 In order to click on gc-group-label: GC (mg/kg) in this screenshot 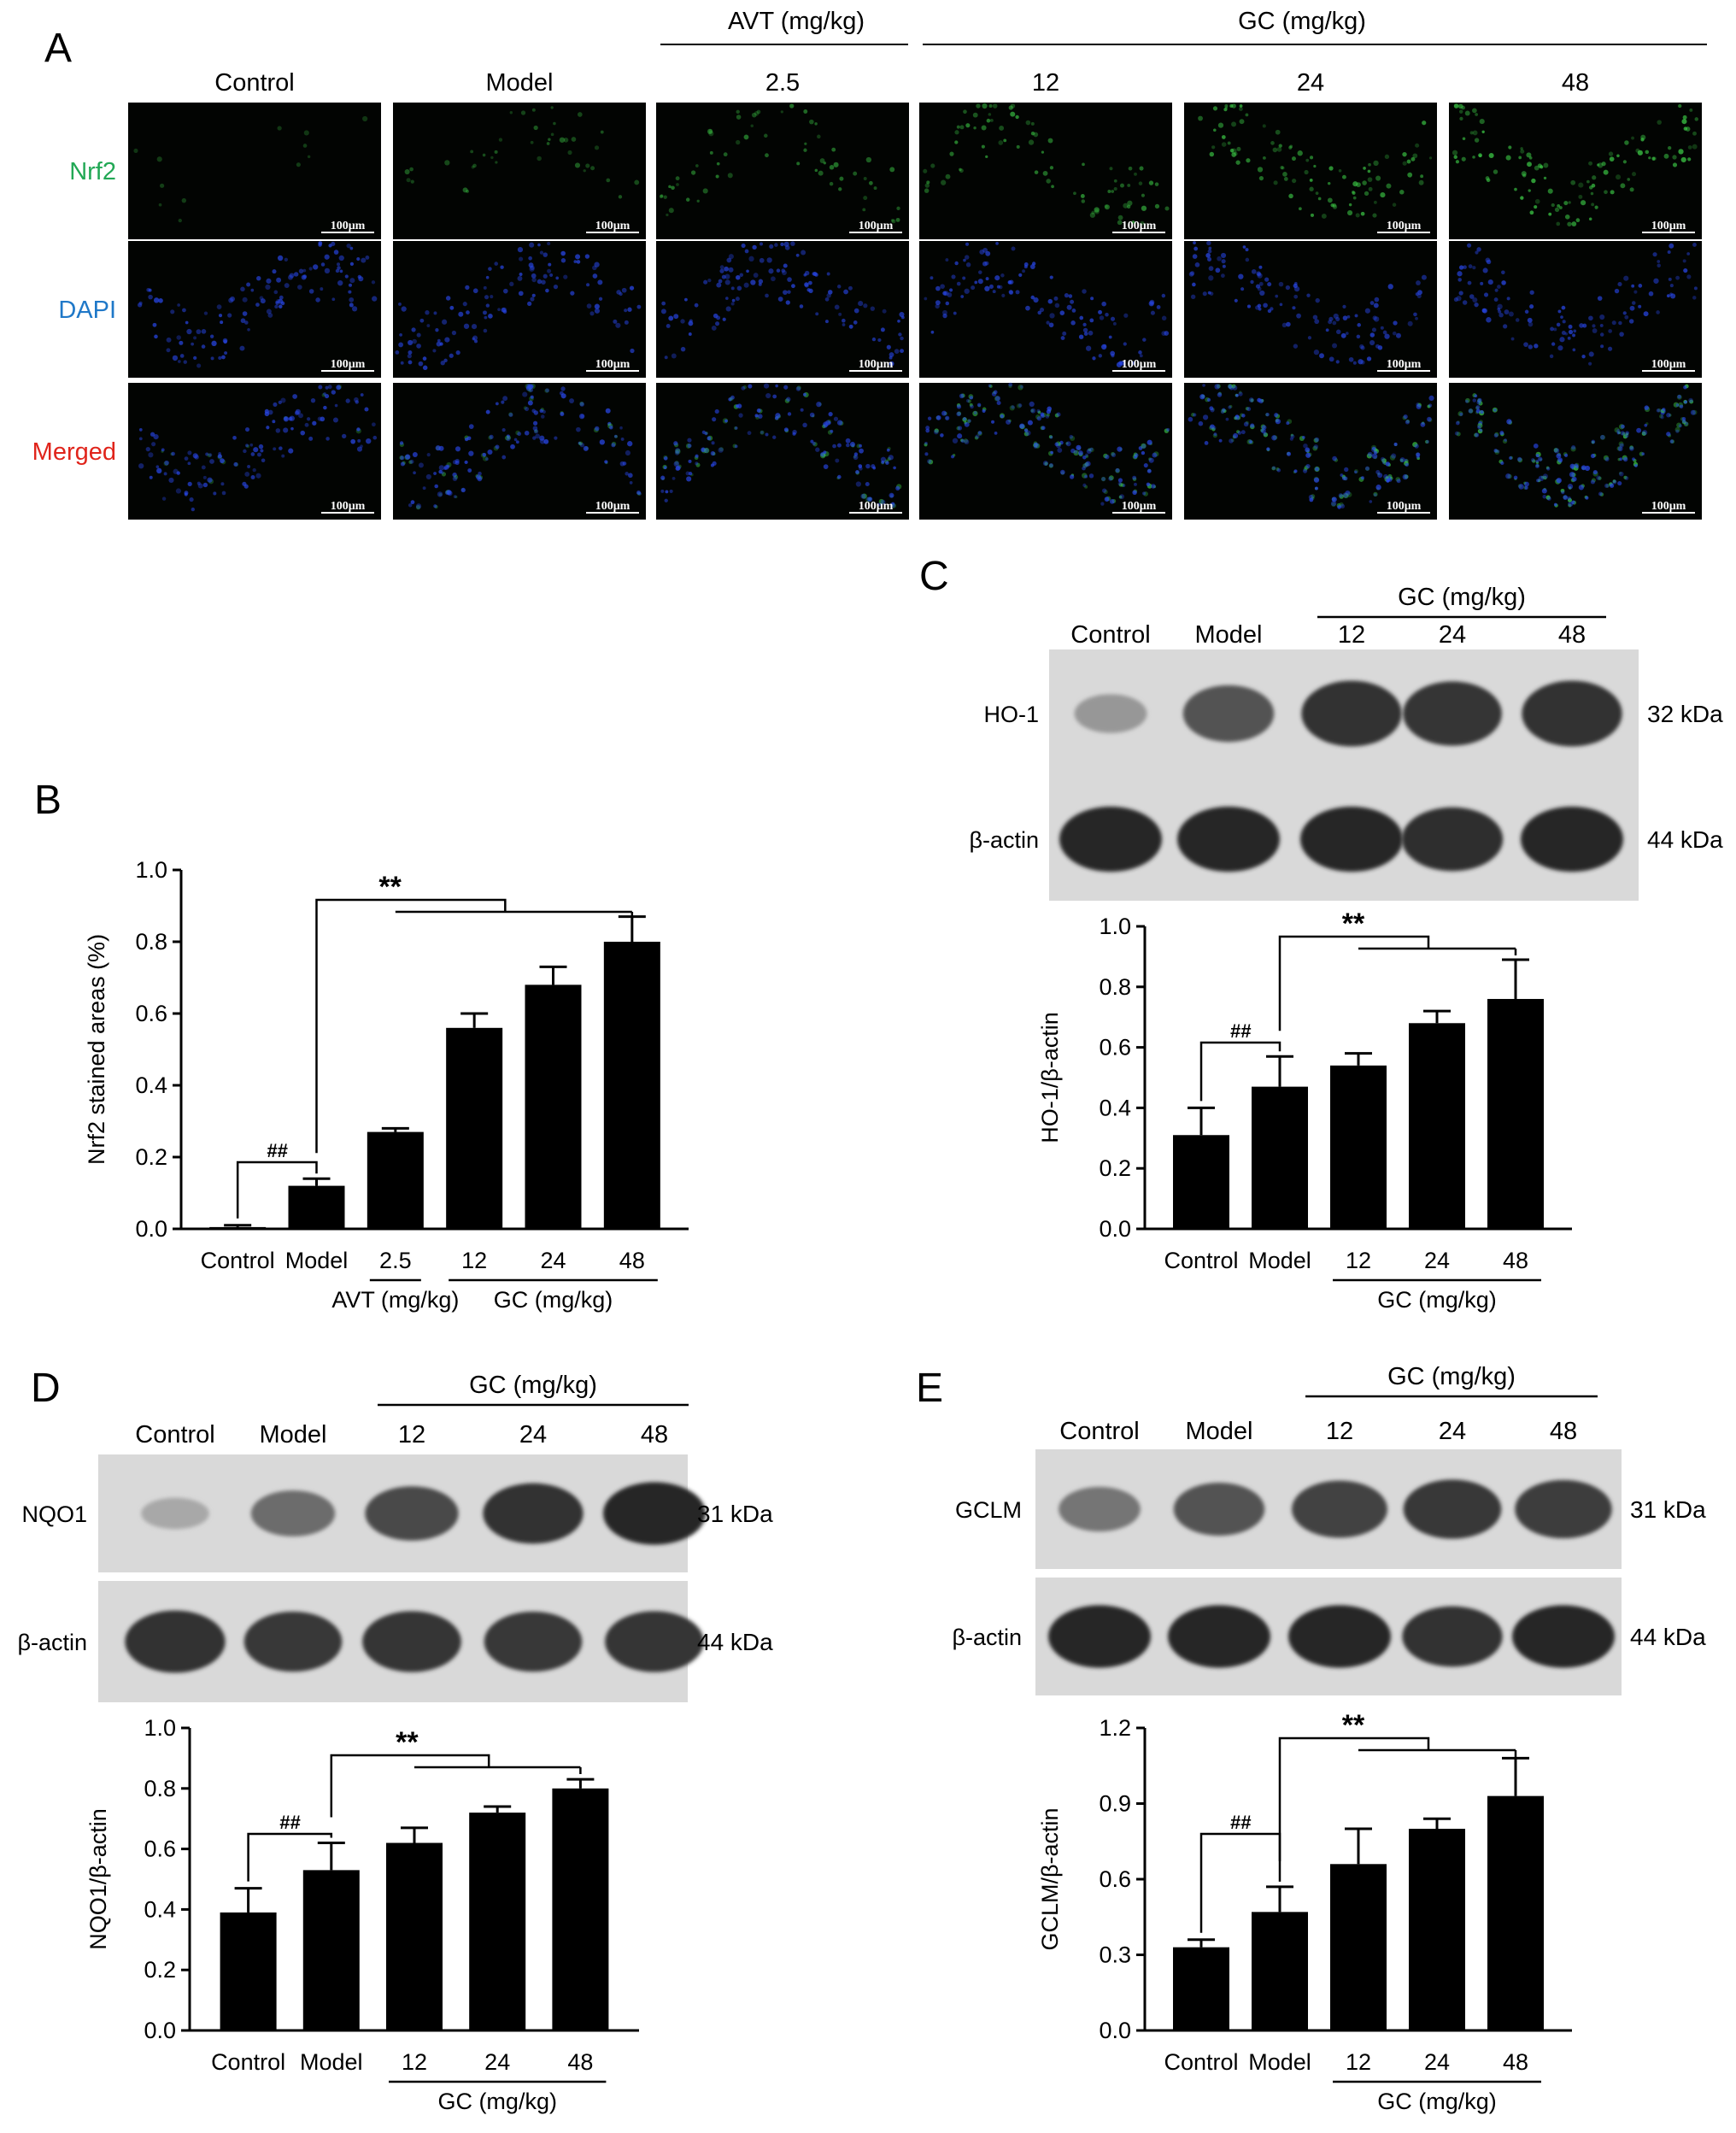, I will do `click(533, 1385)`.